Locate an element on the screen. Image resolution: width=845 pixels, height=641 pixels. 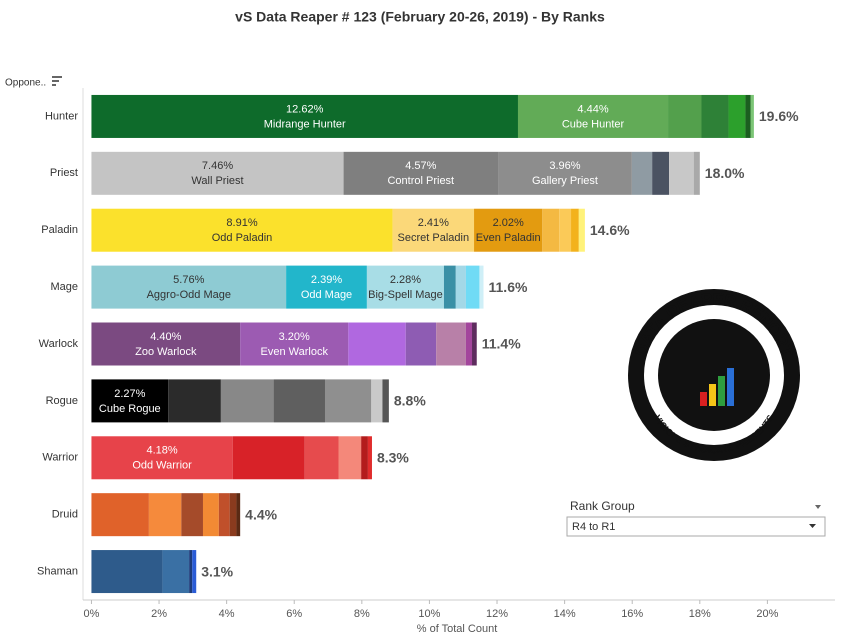
row-header: Oppone.. is located at coordinates (25, 83).